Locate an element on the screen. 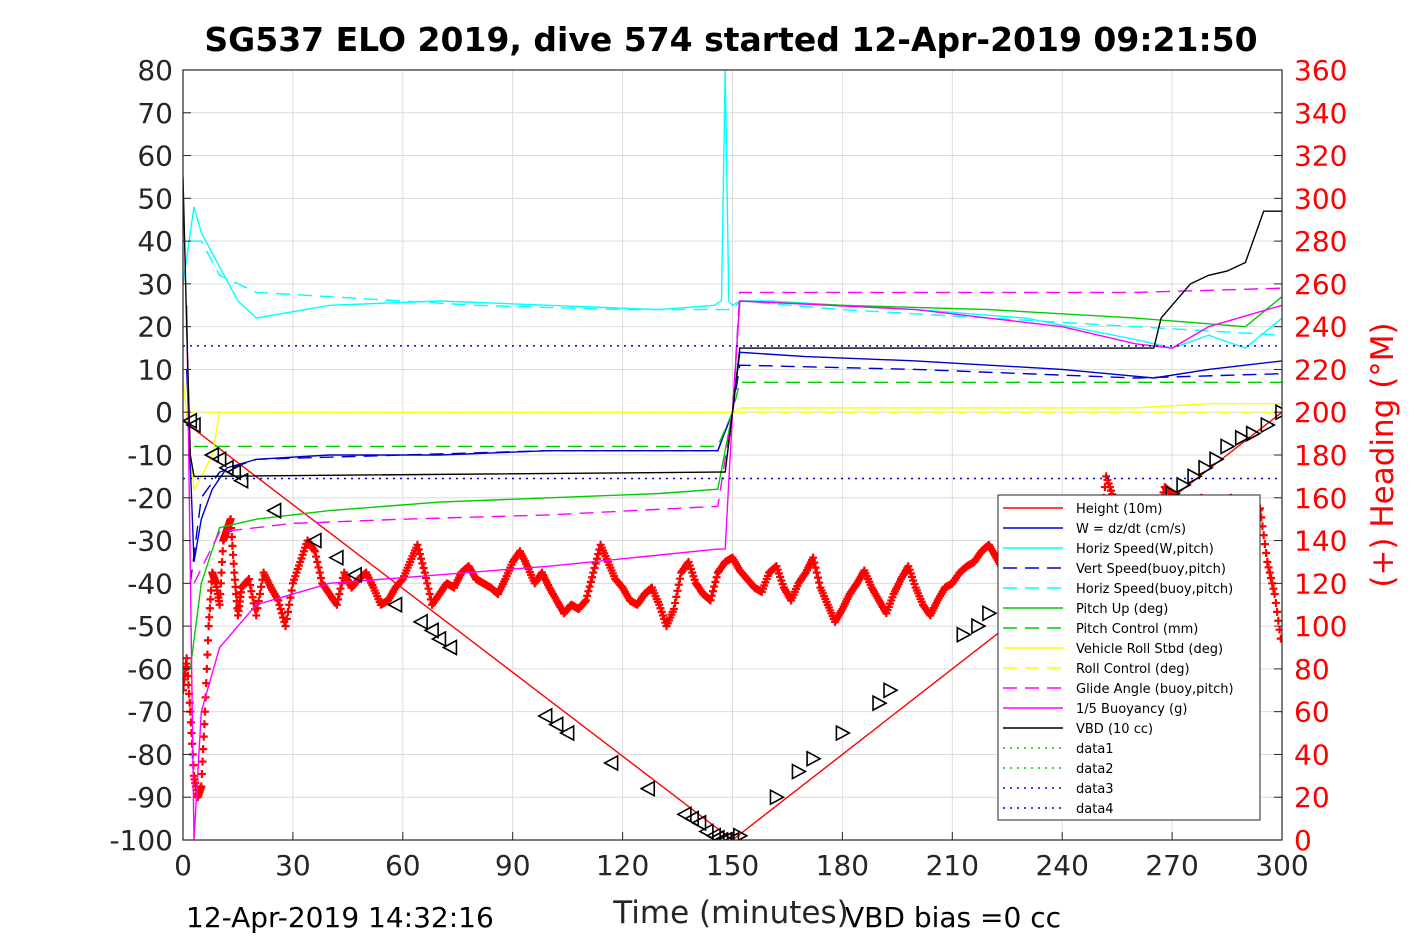 Image resolution: width=1417 pixels, height=945 pixels. y-right-tick-label: 360 is located at coordinates (1320, 70).